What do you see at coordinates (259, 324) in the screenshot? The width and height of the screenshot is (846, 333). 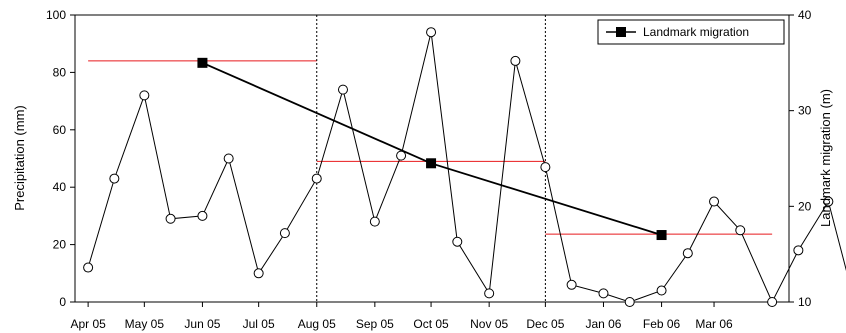 I see `x-tick-label: Jul 05` at bounding box center [259, 324].